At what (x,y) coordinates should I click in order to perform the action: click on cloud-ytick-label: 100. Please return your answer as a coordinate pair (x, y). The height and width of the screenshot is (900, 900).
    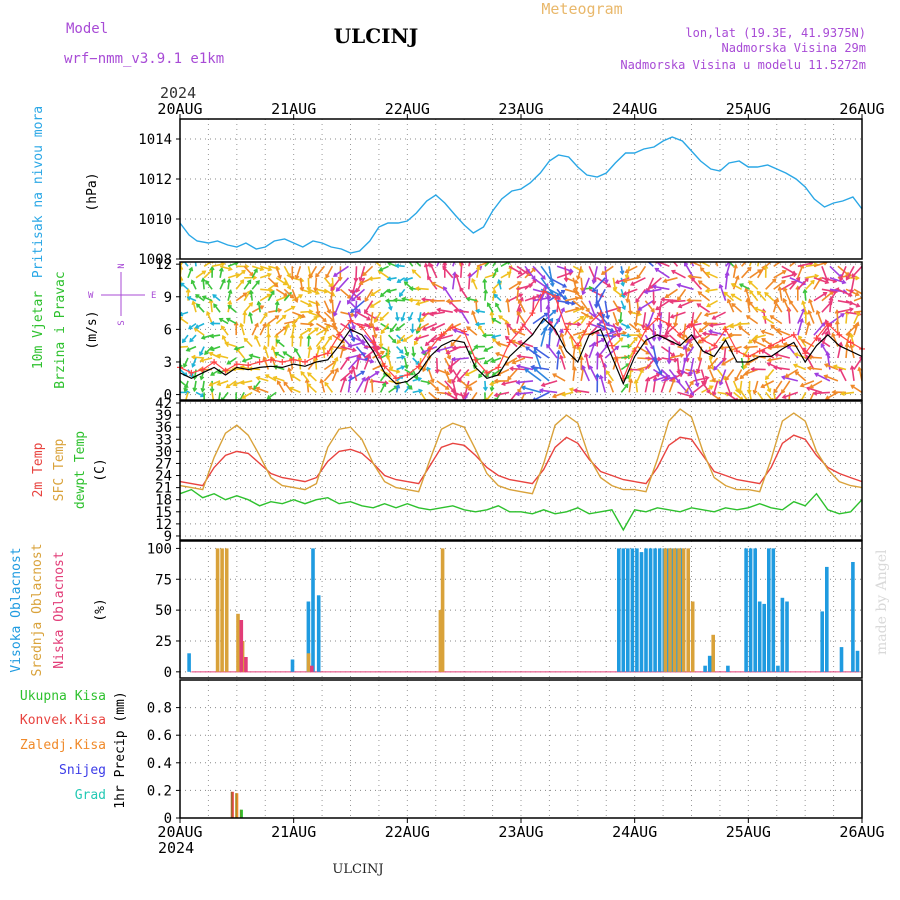
    Looking at the image, I should click on (159, 549).